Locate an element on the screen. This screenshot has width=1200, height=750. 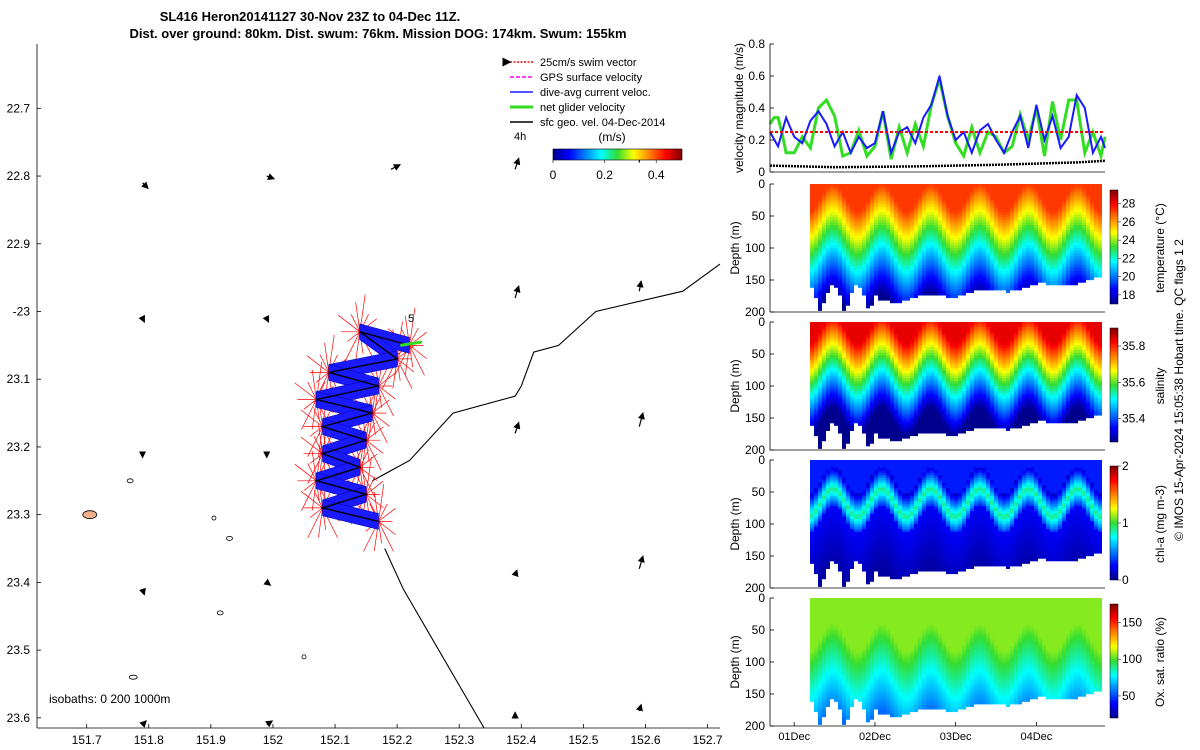
temperature-ytick-label: 100 is located at coordinates (755, 248).